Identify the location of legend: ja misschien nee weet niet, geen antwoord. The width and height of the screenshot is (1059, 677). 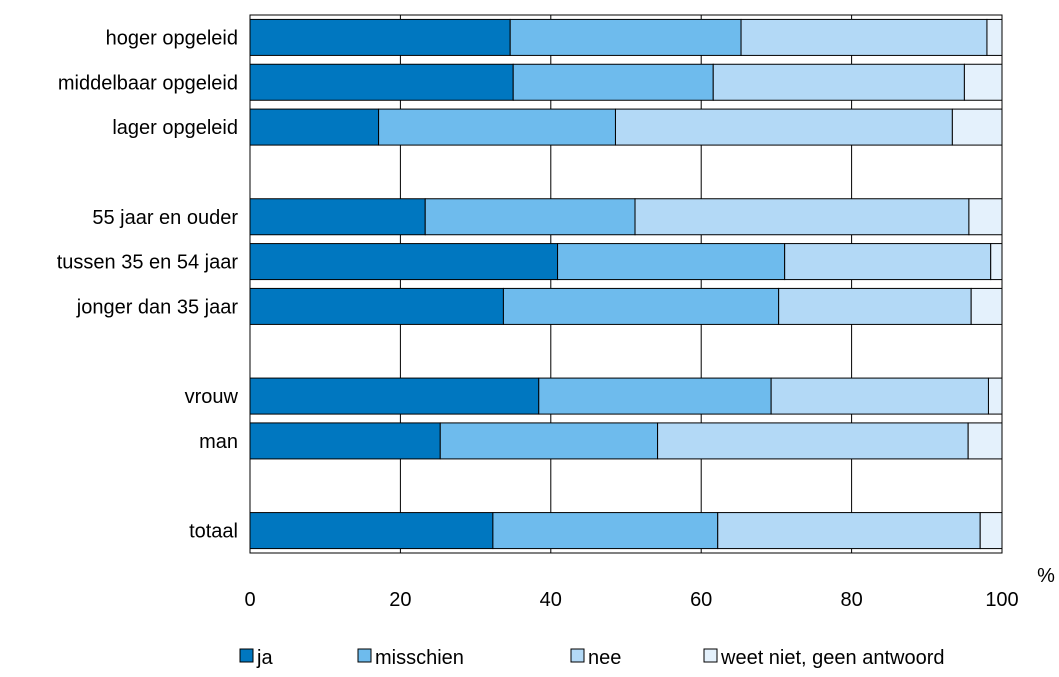
(592, 658).